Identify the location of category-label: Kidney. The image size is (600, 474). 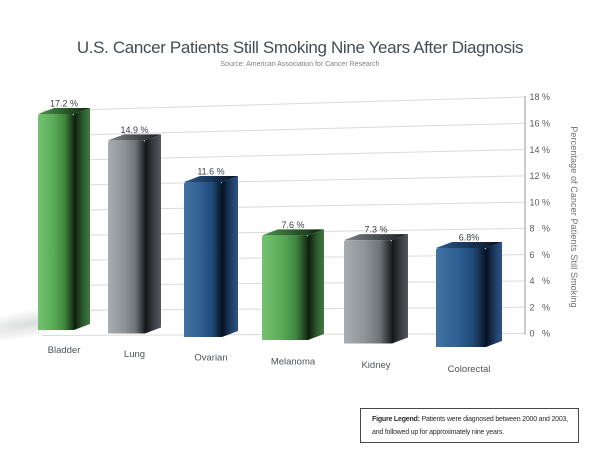
(375, 365).